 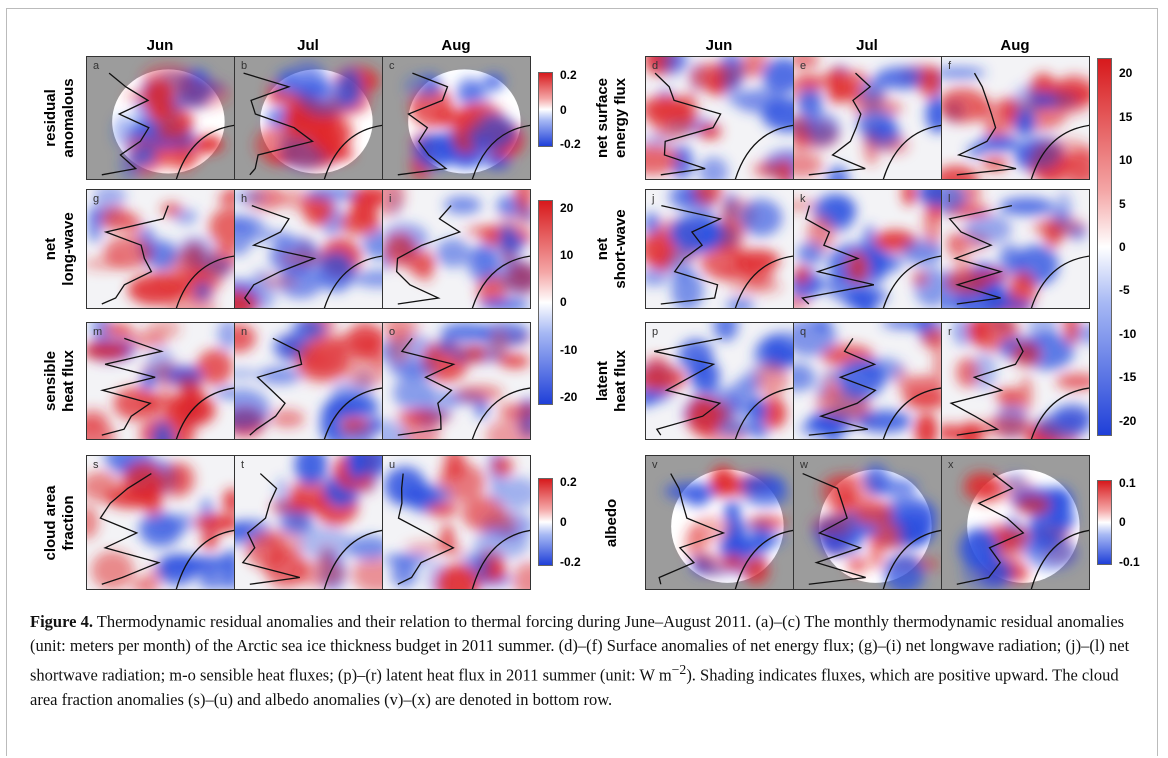 I want to click on panel-letter: b, so click(x=244, y=66).